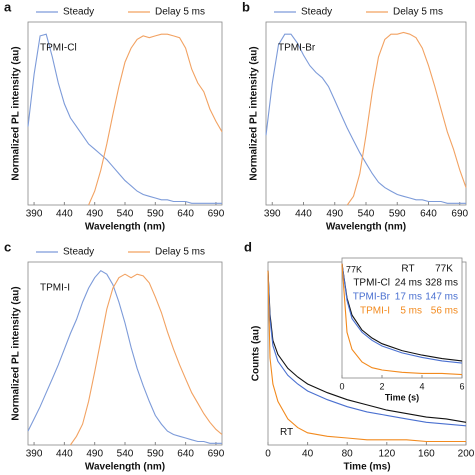 This screenshot has width=475, height=475. Describe the element at coordinates (372, 297) in the screenshot. I see `table-row-label: TPMI-Br` at that location.